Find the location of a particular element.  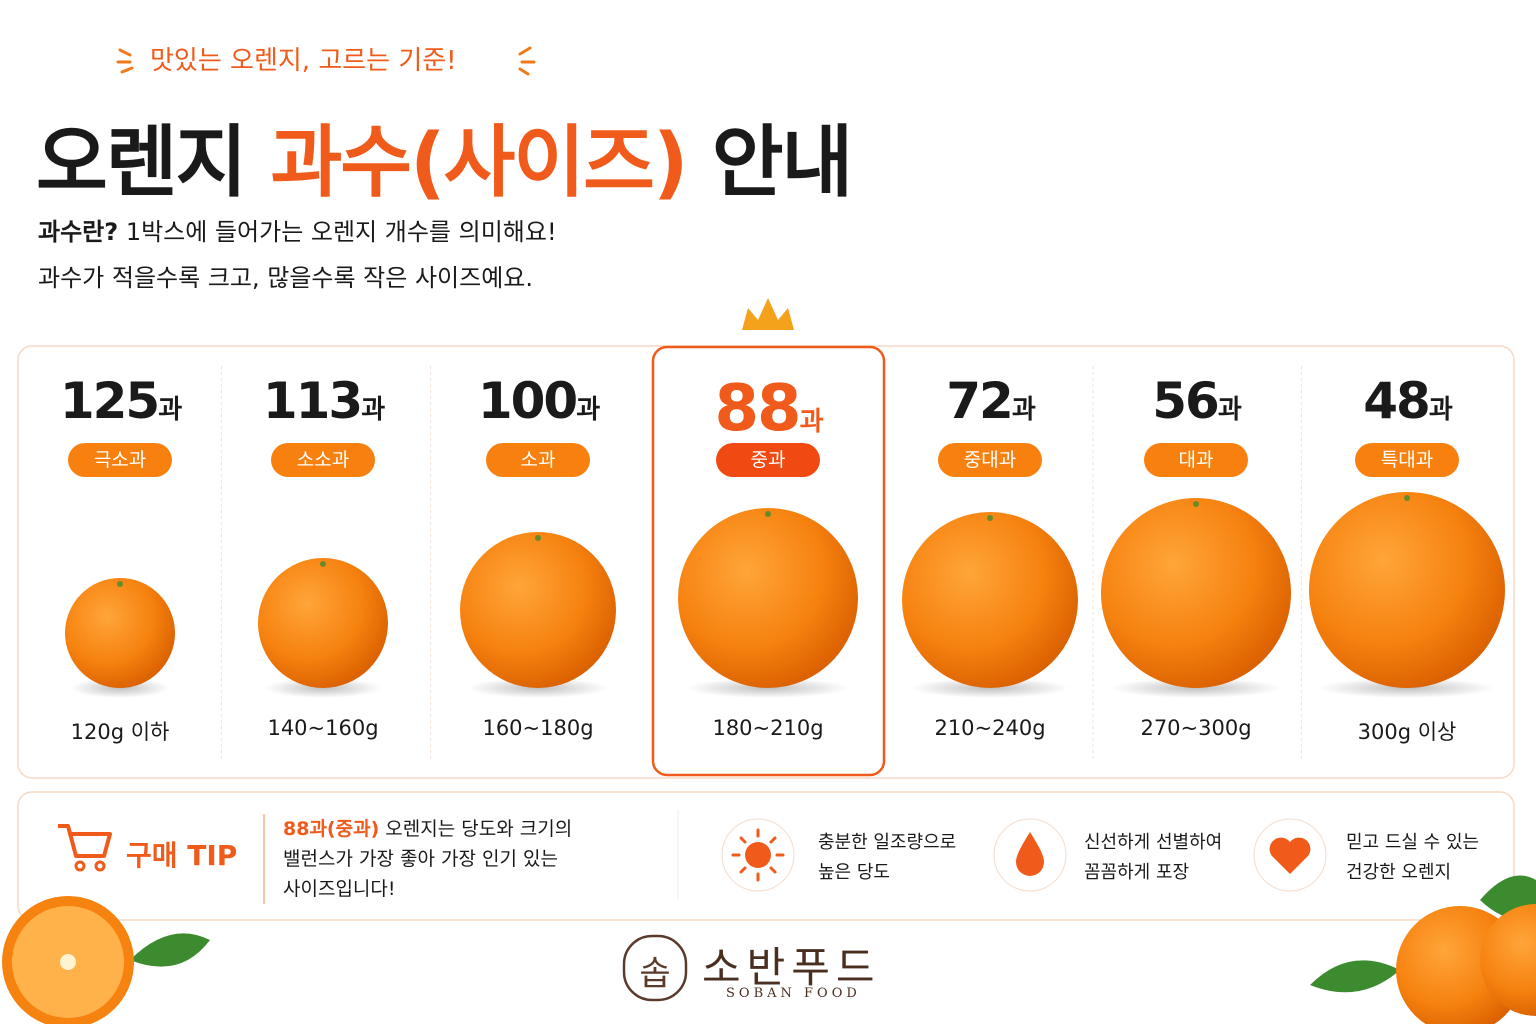

brand-english: SOBAN FOOD is located at coordinates (793, 993).